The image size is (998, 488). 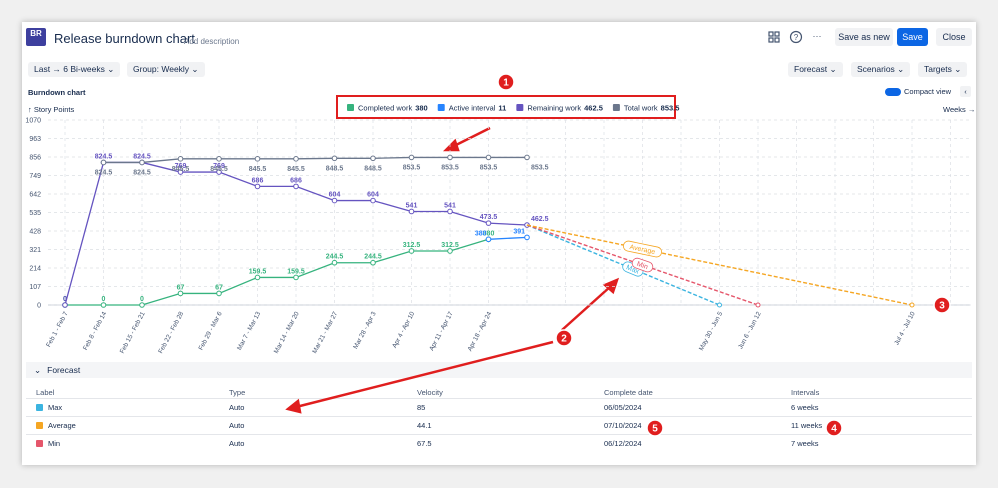 What do you see at coordinates (965, 91) in the screenshot?
I see `collapse-button: ‹` at bounding box center [965, 91].